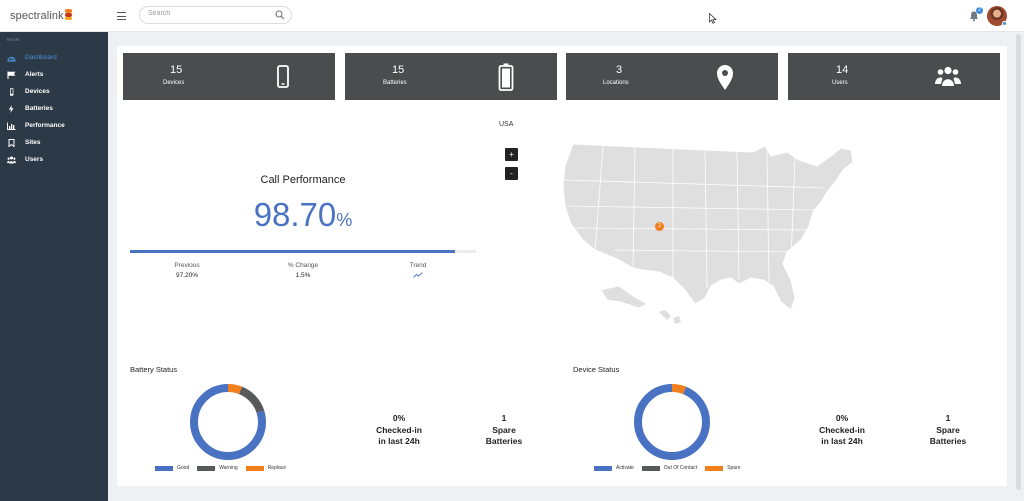  Describe the element at coordinates (504, 418) in the screenshot. I see `metric-value: 1` at that location.